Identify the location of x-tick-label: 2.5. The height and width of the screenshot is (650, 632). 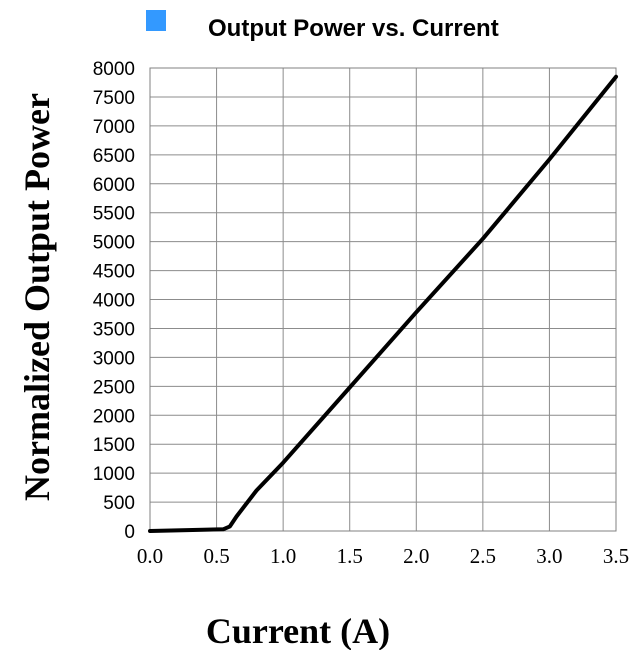
(483, 556).